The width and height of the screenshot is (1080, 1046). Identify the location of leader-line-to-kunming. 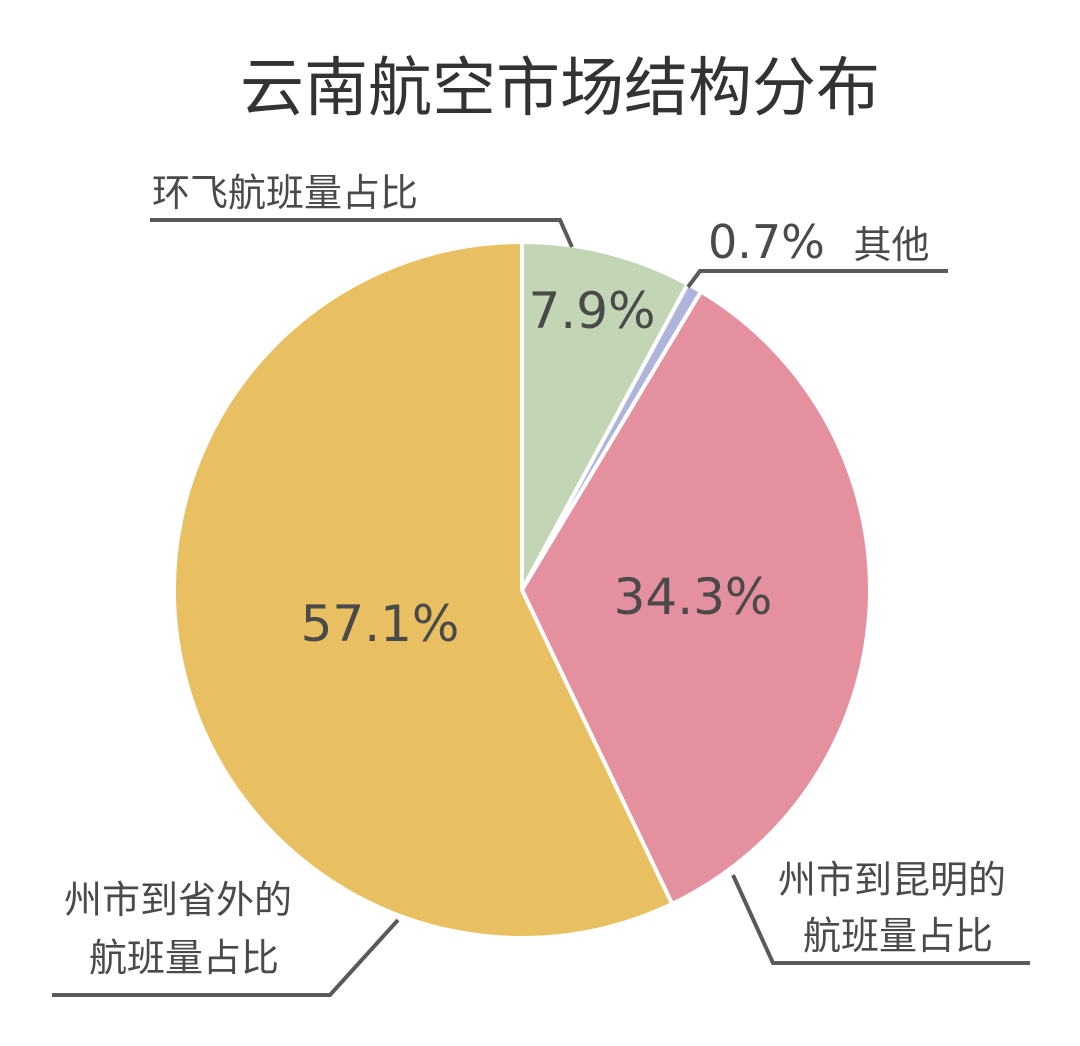
(880, 919).